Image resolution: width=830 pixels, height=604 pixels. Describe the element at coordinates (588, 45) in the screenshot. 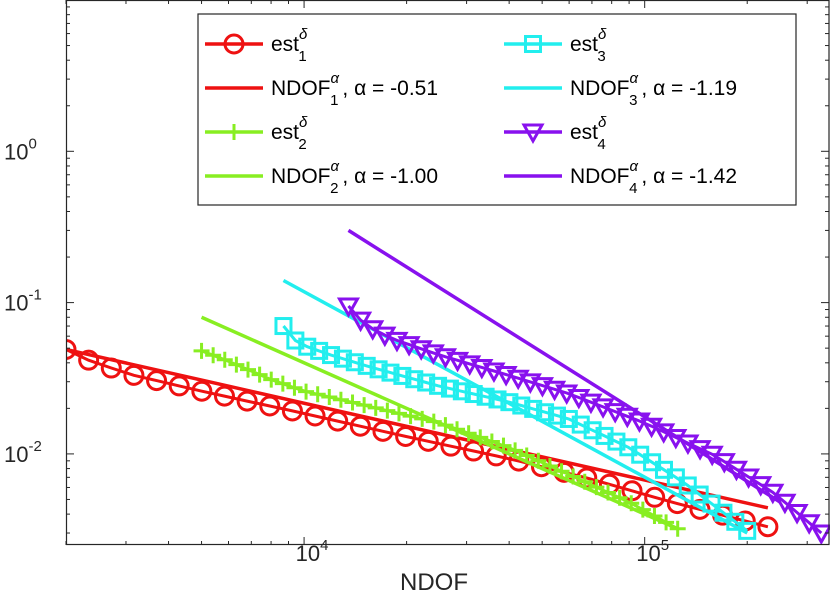

I see `legend-label: estδ 3` at that location.